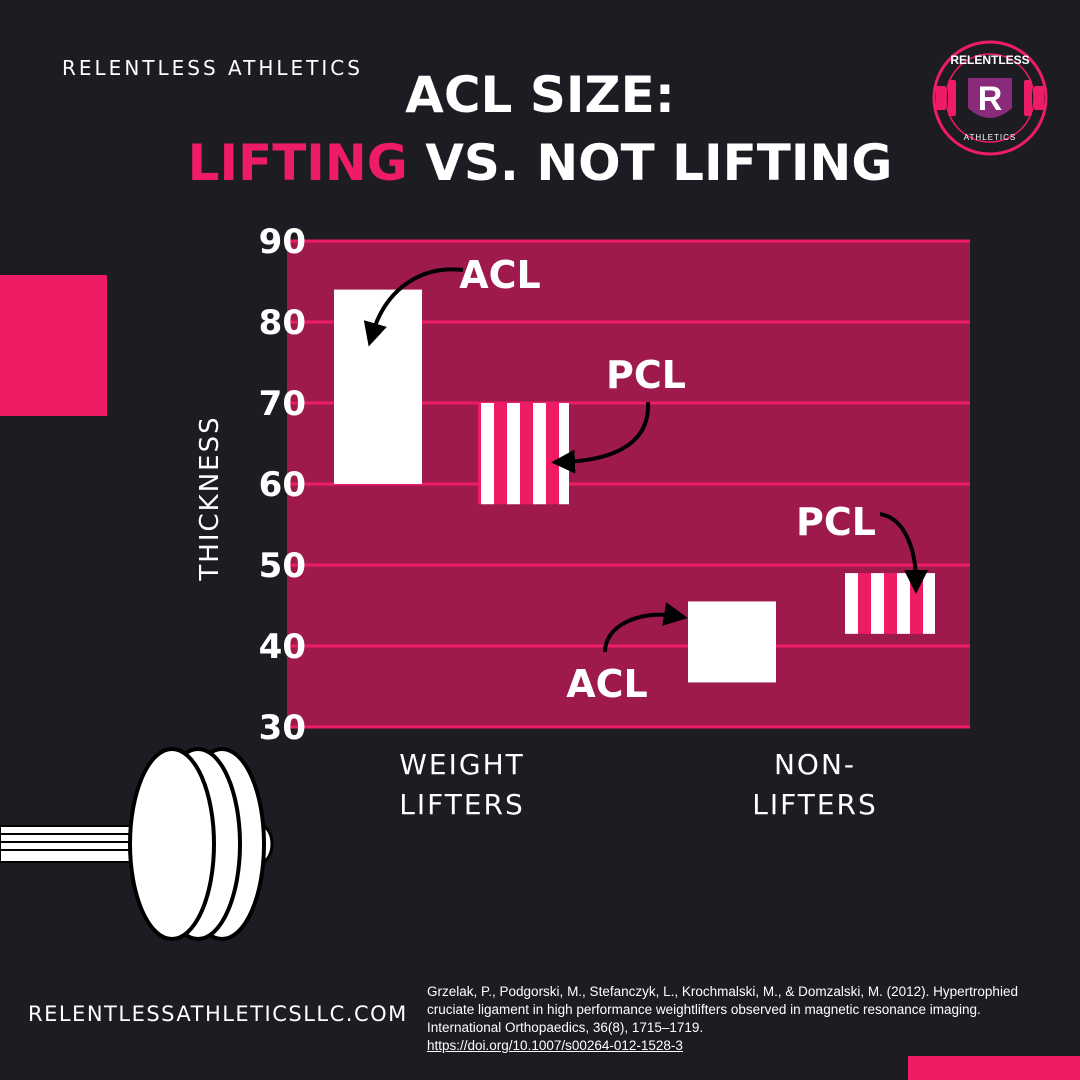 The height and width of the screenshot is (1080, 1080). I want to click on annotation-arrow-pcl-weight-lifters, so click(601, 437).